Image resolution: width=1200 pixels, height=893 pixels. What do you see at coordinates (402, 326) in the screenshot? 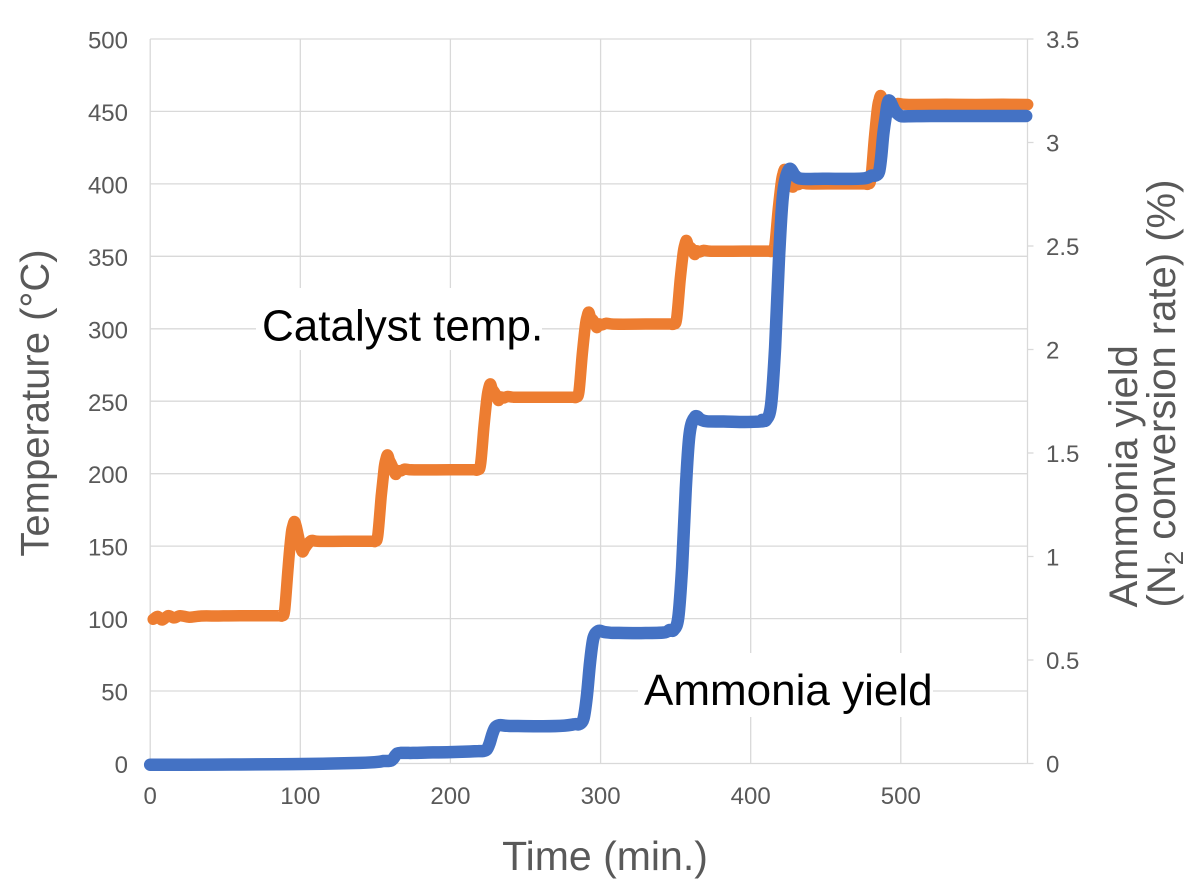
I see `svg-text: Catalyst temp.` at bounding box center [402, 326].